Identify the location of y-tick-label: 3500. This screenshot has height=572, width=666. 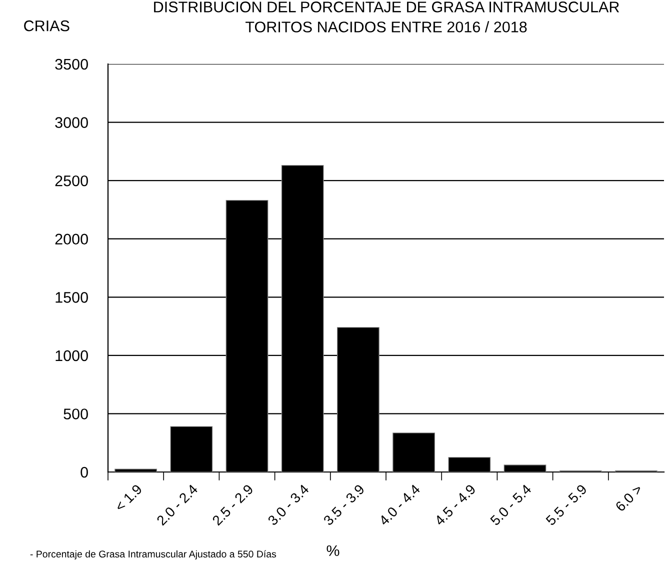
(71, 64).